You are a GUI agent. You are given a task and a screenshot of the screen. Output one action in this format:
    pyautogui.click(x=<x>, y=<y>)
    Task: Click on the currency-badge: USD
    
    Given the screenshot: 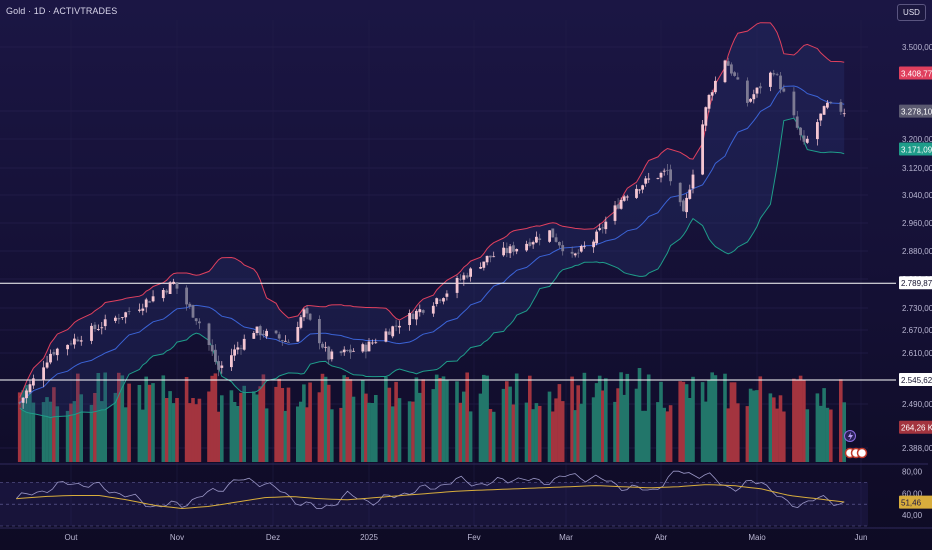 What is the action you would take?
    pyautogui.click(x=911, y=12)
    